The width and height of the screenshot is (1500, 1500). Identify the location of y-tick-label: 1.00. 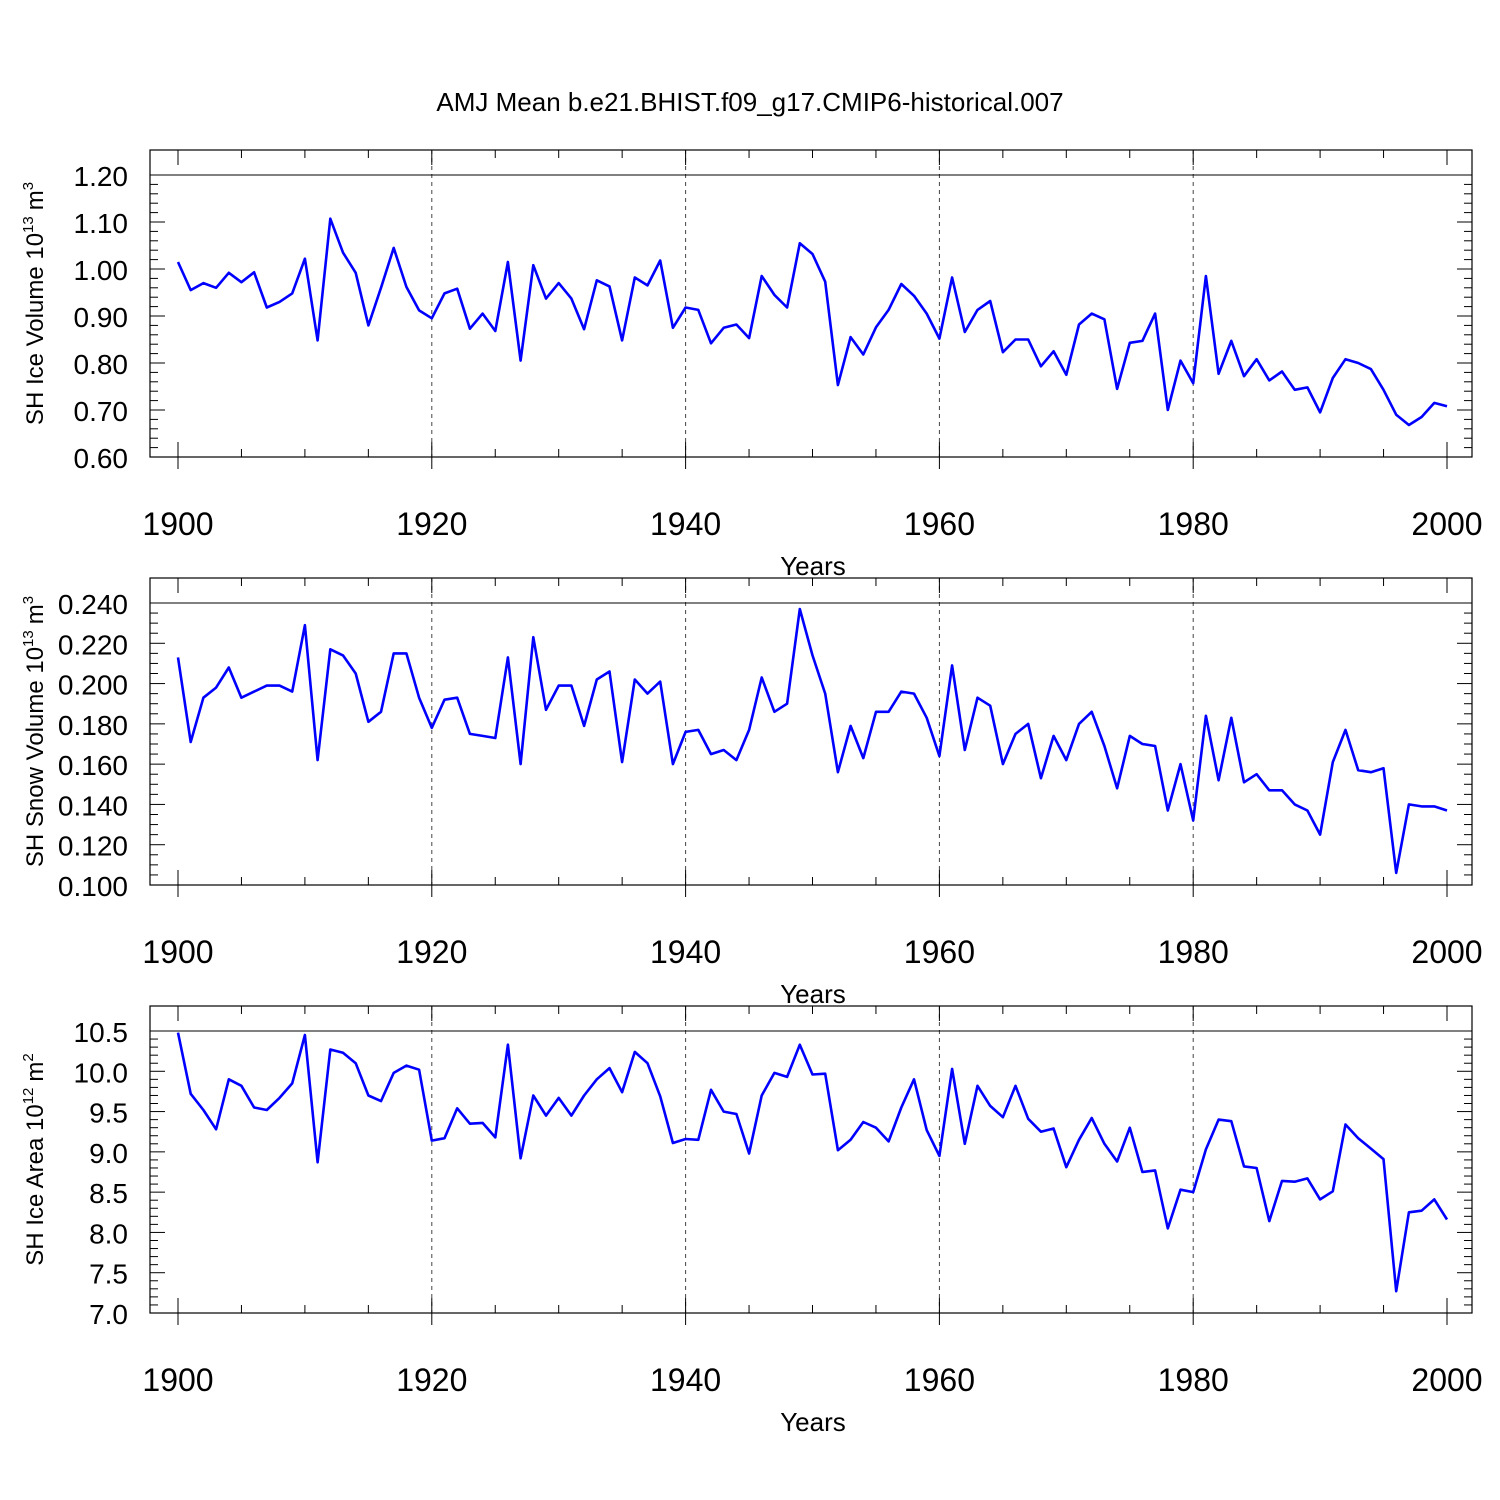
(101, 270).